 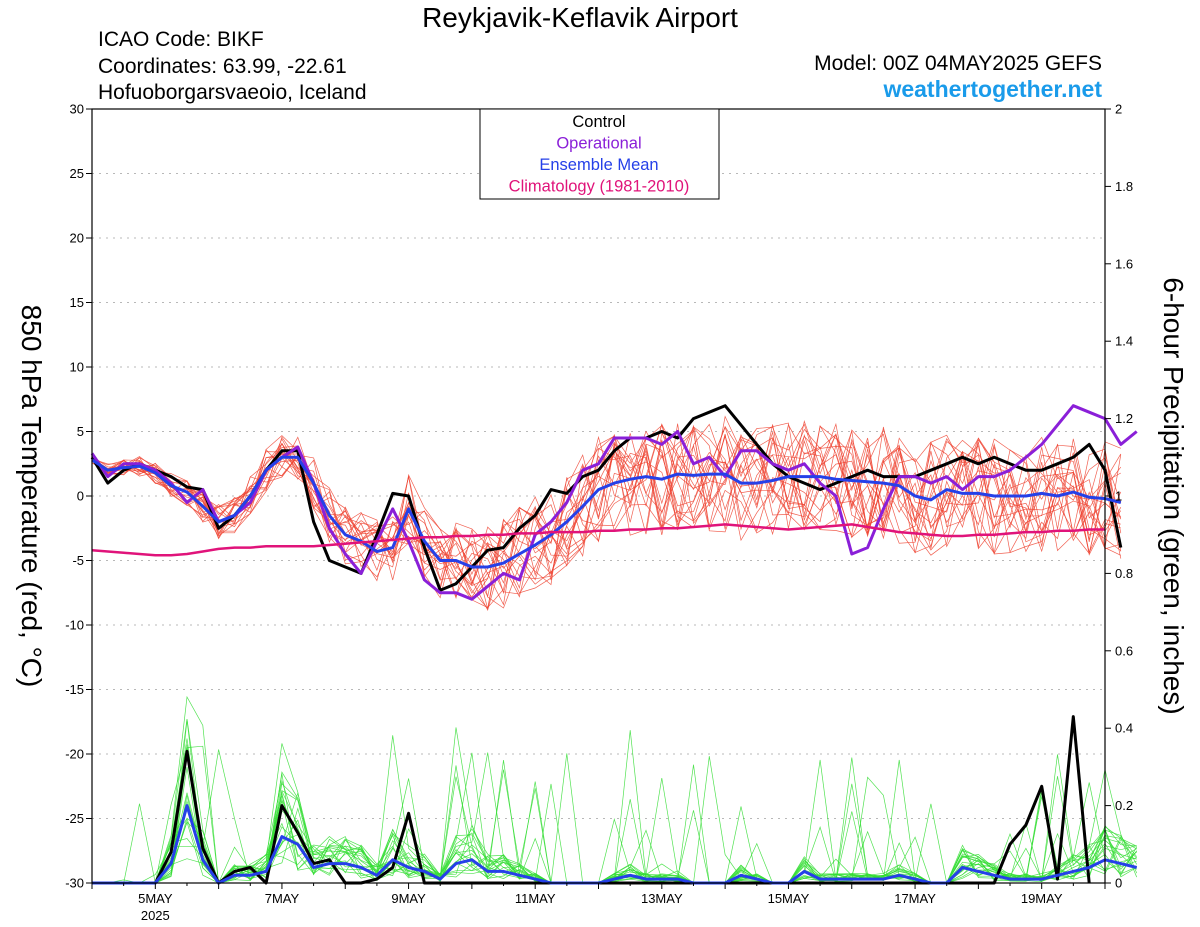 I want to click on y2-tick-label: 2, so click(x=1118, y=109).